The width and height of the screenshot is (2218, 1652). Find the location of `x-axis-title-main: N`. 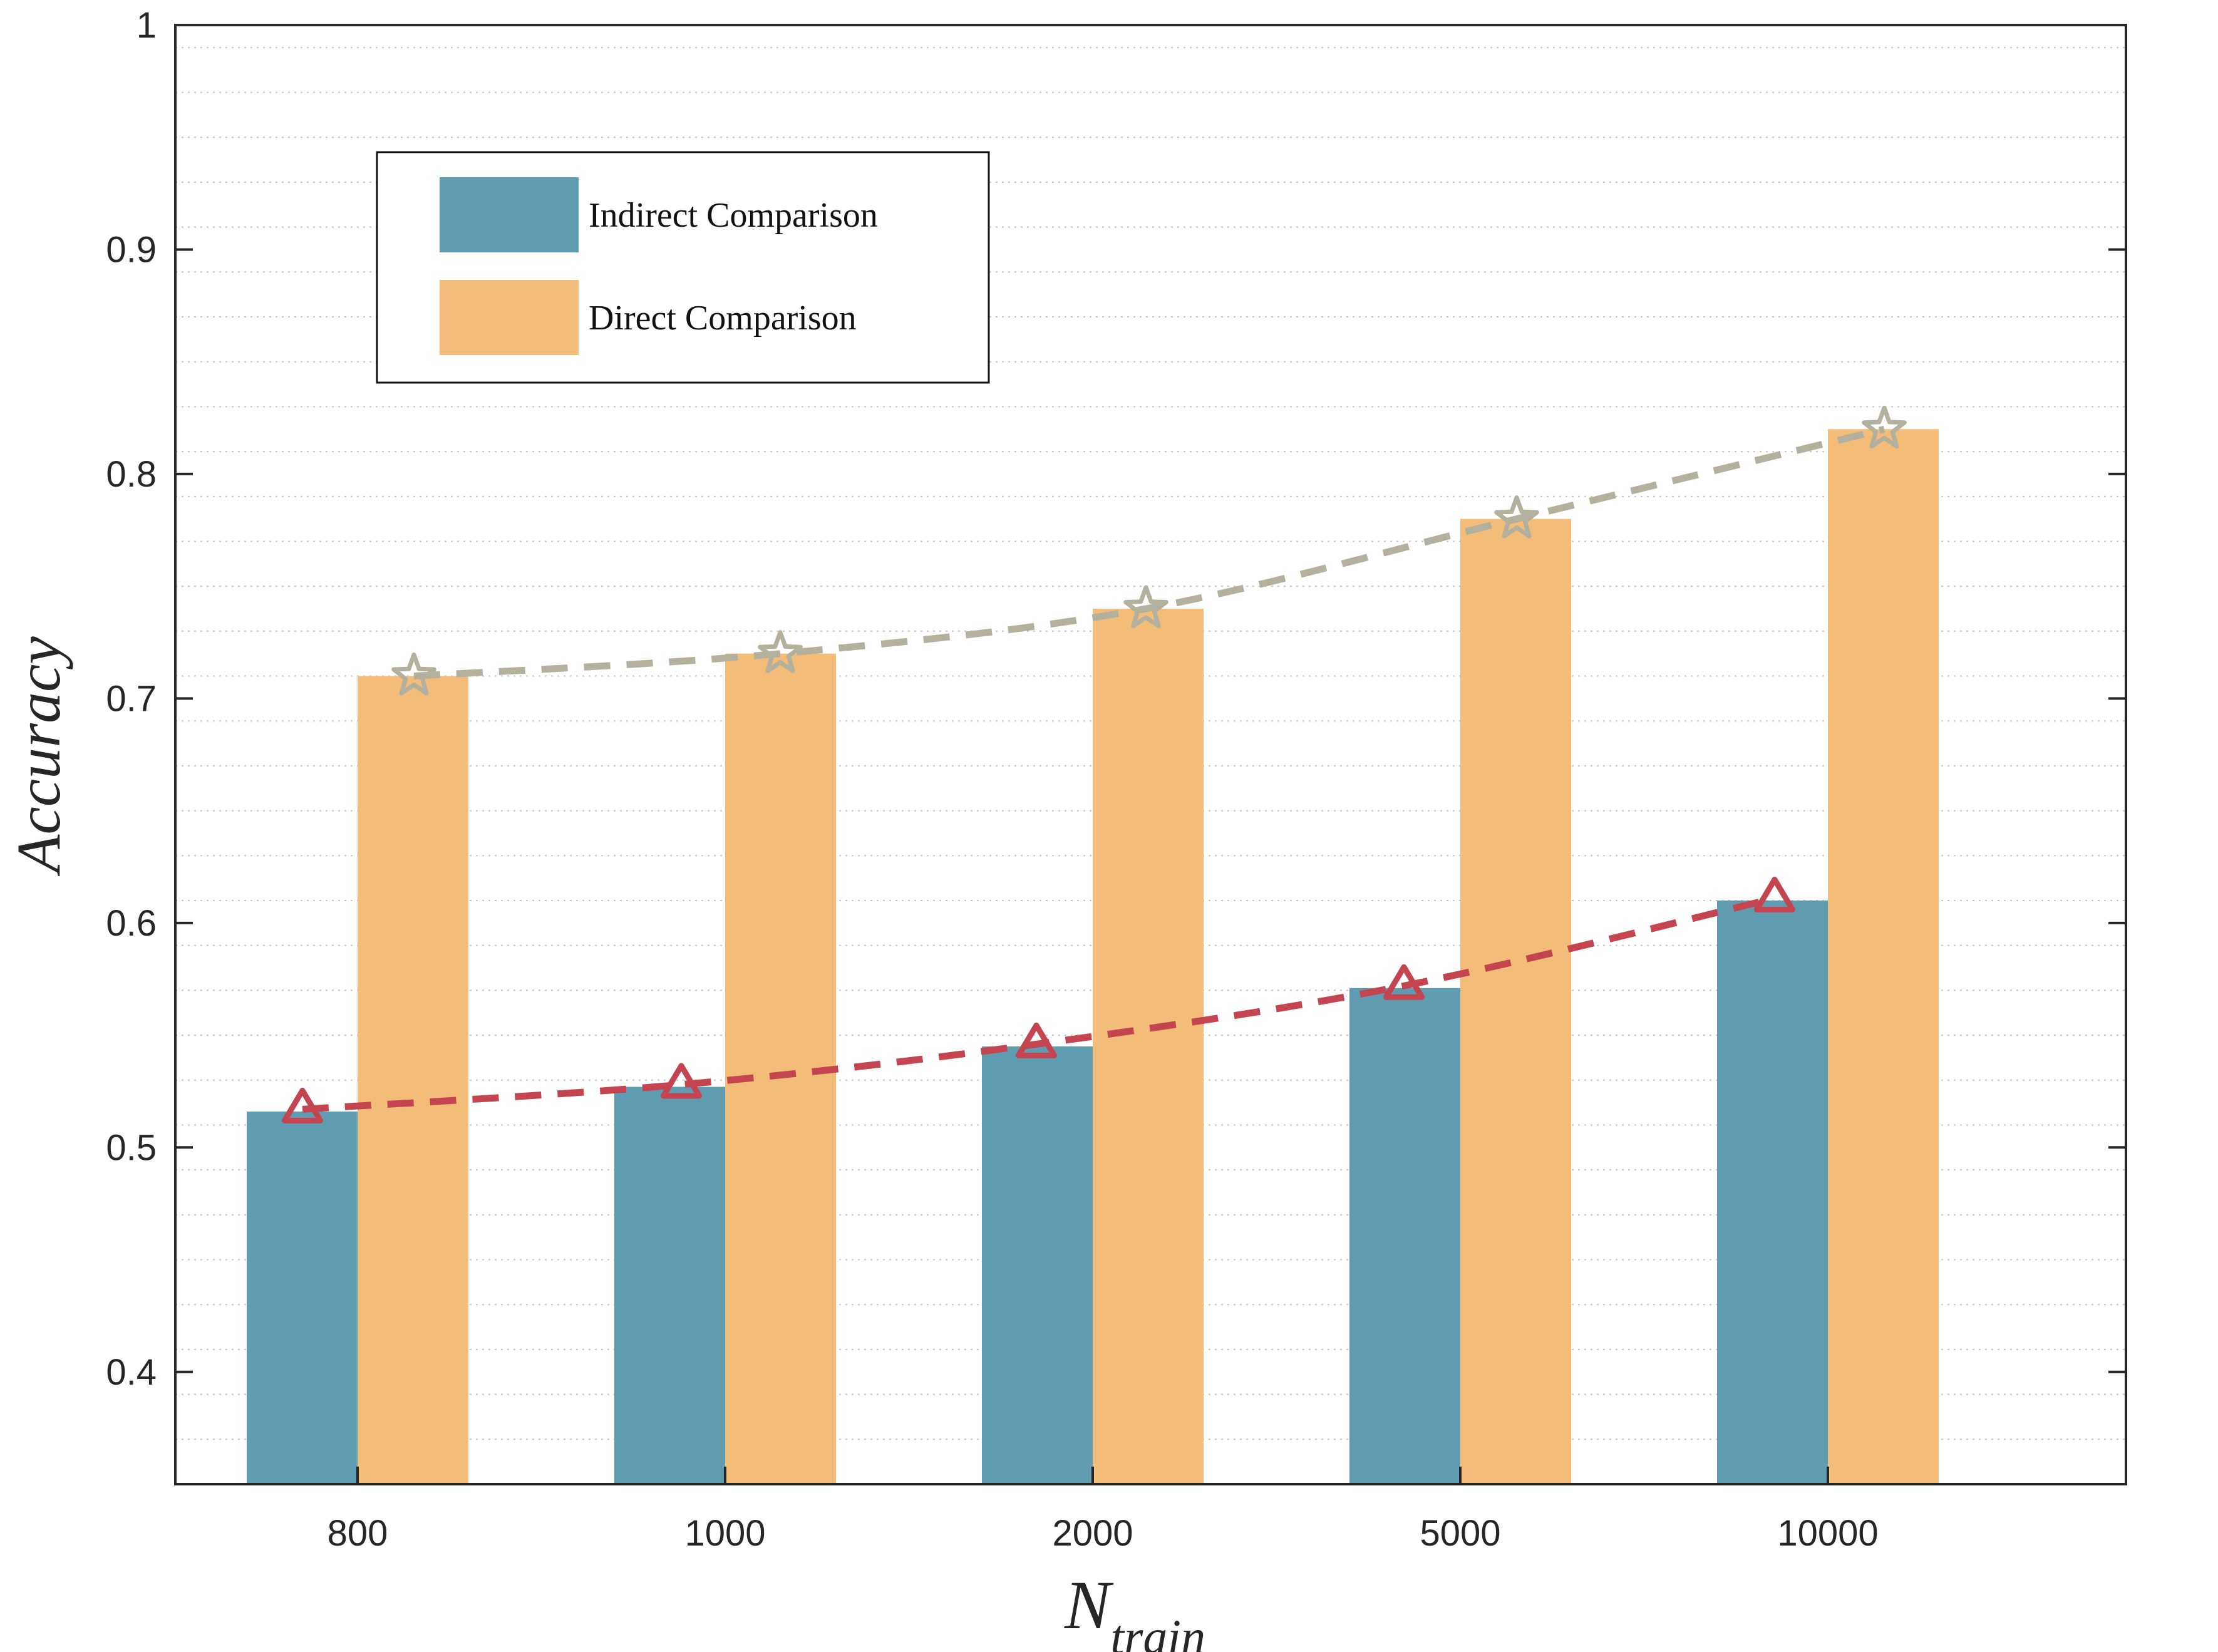

x-axis-title-main: N is located at coordinates (1089, 1605).